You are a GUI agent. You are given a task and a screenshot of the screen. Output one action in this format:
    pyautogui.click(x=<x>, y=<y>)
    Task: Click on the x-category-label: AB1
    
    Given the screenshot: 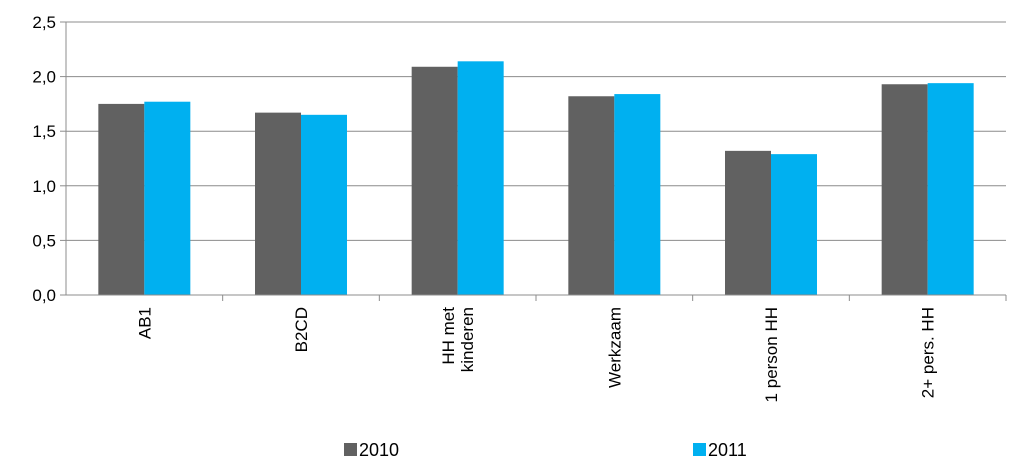 What is the action you would take?
    pyautogui.click(x=144, y=323)
    